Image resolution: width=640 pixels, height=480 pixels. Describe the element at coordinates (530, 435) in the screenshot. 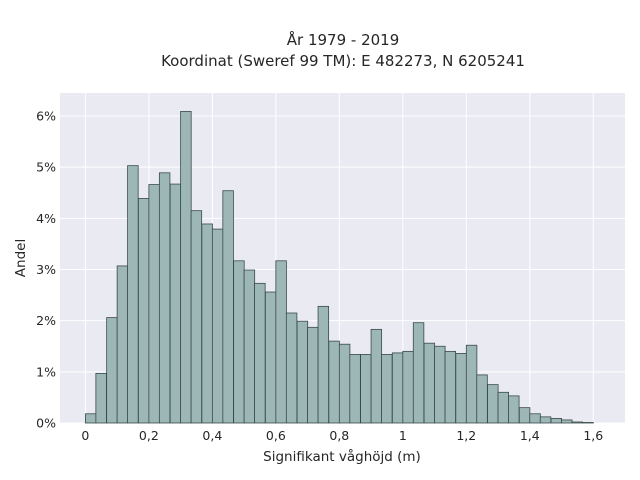

I see `x-tick-label: 1,4` at that location.